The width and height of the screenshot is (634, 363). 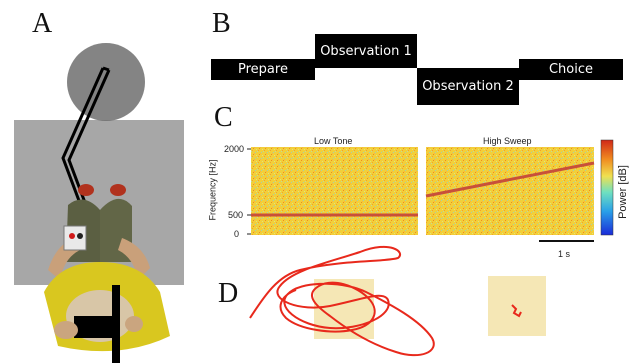 What do you see at coordinates (228, 293) in the screenshot?
I see `panel-label-d: D` at bounding box center [228, 293].